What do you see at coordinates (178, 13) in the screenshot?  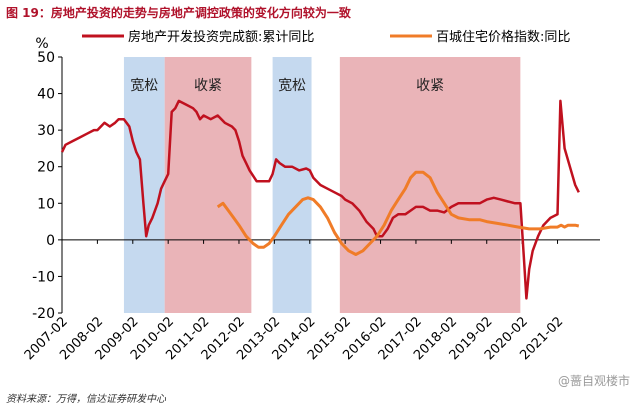 I see `figure-title: 图 19：房地产投资的走势与房地产调控政策的变化方向较为一致` at bounding box center [178, 13].